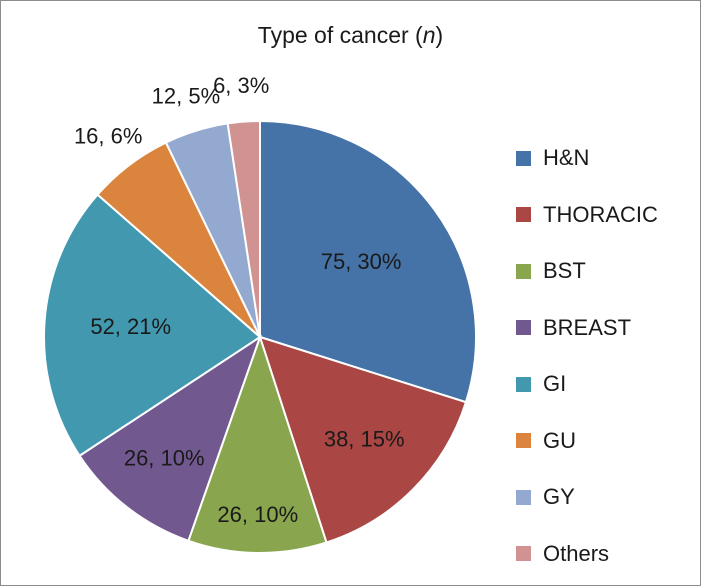 The image size is (701, 586). What do you see at coordinates (340, 35) in the screenshot?
I see `chart-title-text: Type of cancer (` at bounding box center [340, 35].